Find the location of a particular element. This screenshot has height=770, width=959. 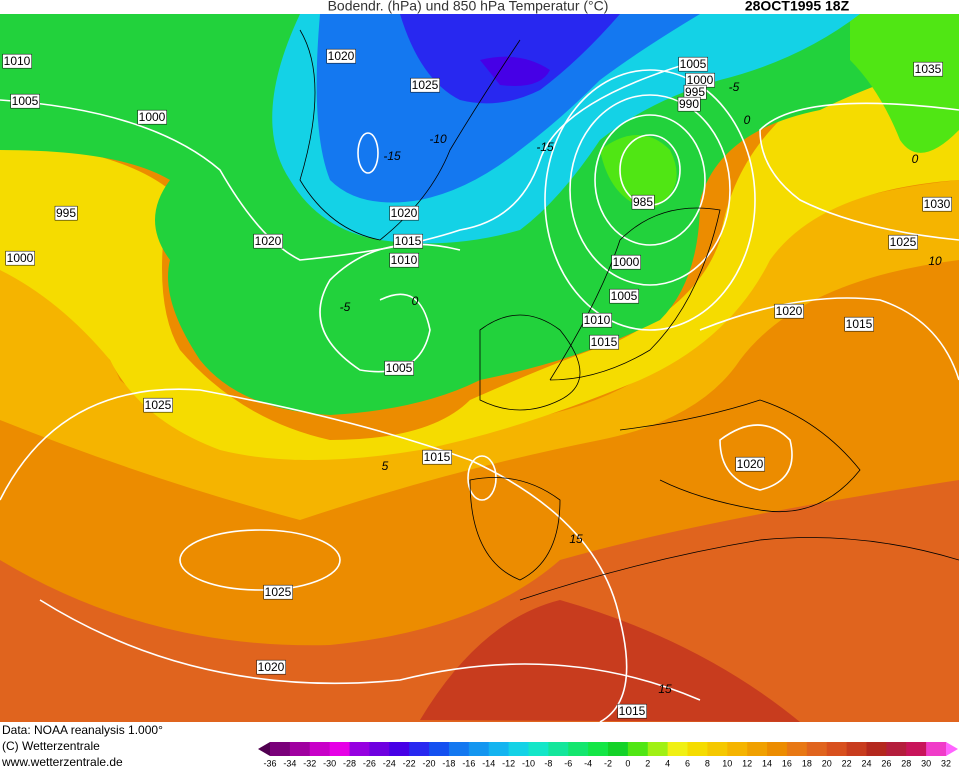

isobar-label: 990 is located at coordinates (689, 104).